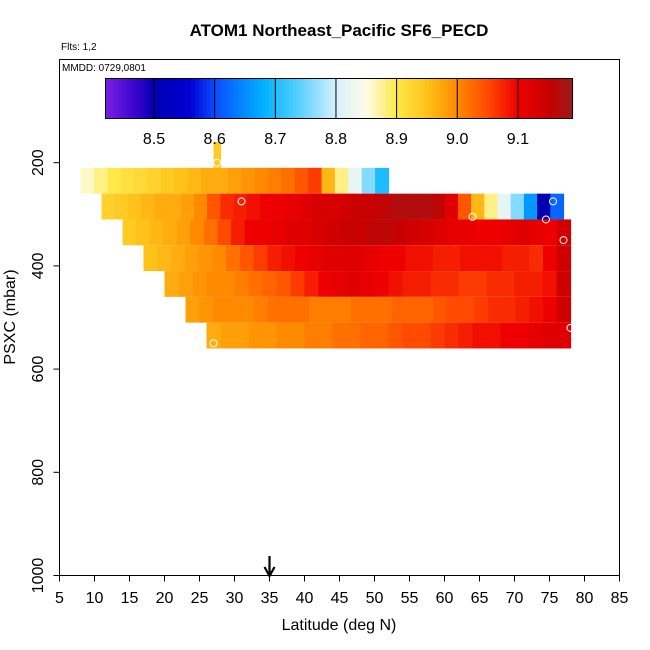  Describe the element at coordinates (620, 598) in the screenshot. I see `x-tick-label: 85` at that location.